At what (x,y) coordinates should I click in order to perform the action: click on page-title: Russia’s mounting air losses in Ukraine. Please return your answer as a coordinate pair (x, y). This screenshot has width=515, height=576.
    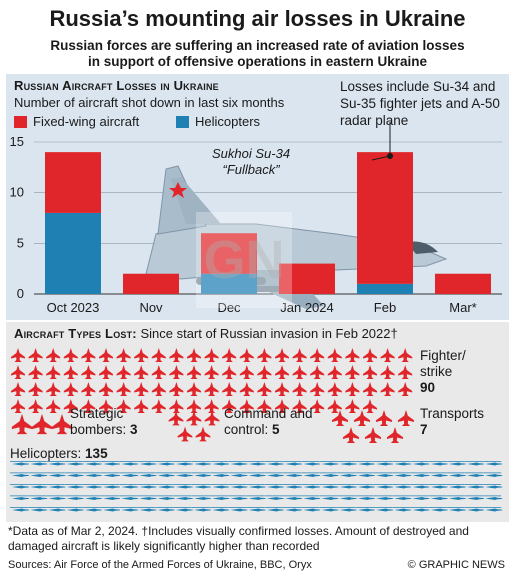
    Looking at the image, I should click on (257, 18).